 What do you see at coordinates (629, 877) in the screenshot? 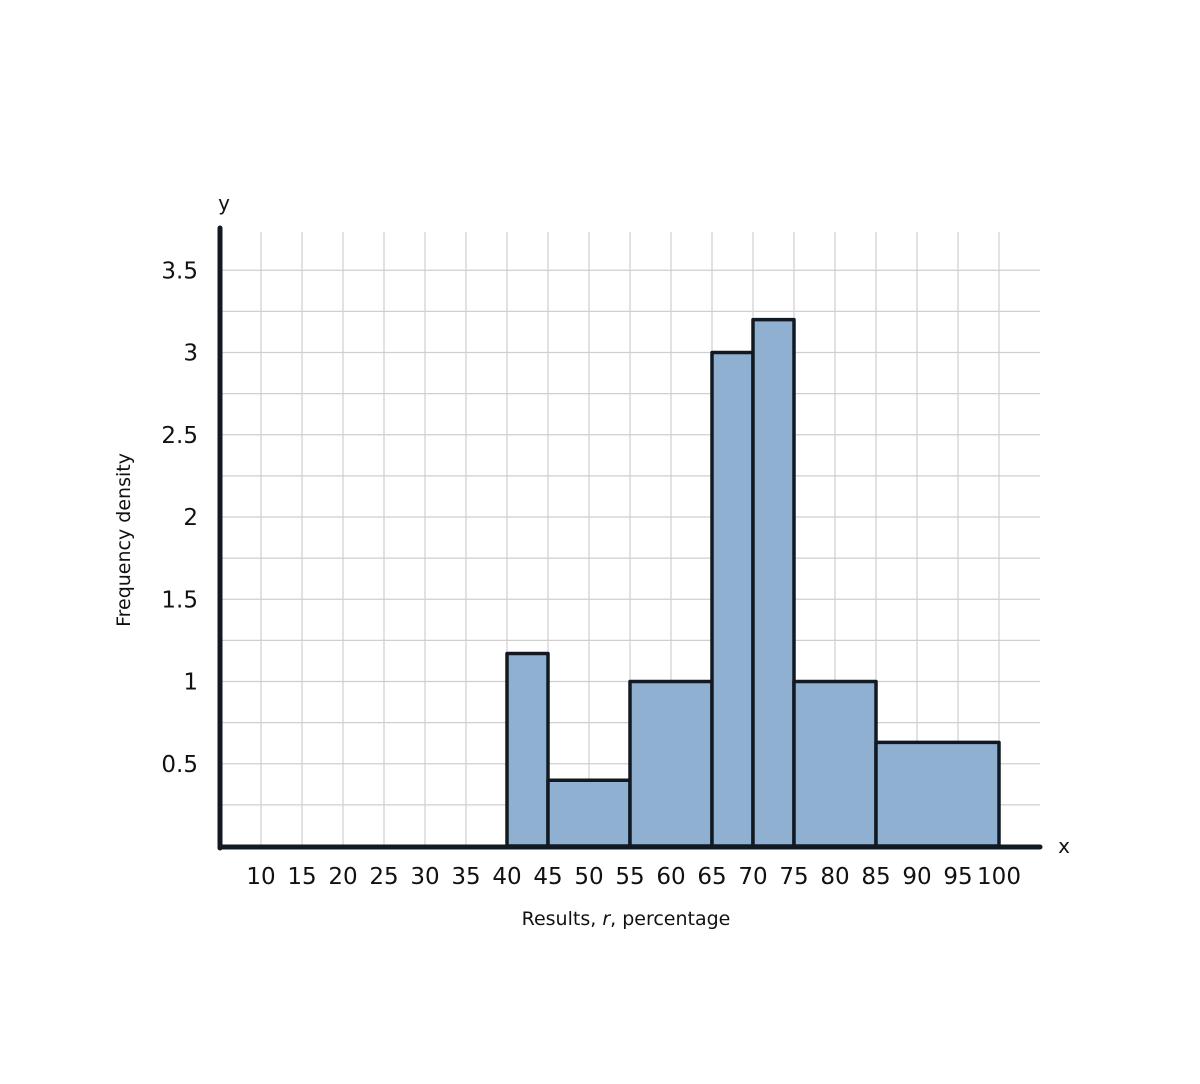
I see `x-tick-label: 55` at bounding box center [629, 877].